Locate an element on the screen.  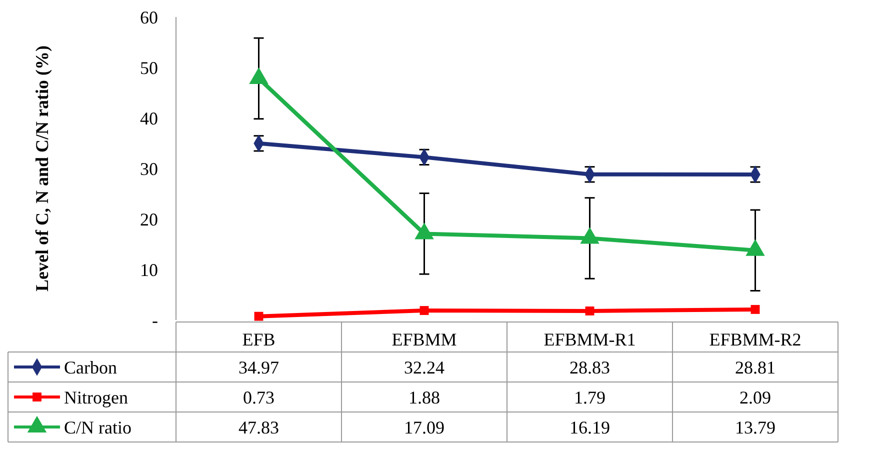
data-label: 47.83 is located at coordinates (258, 427).